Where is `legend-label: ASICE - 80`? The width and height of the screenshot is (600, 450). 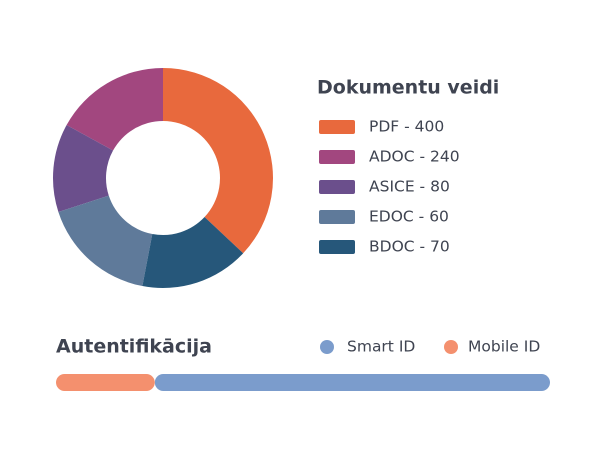 legend-label: ASICE - 80 is located at coordinates (409, 187).